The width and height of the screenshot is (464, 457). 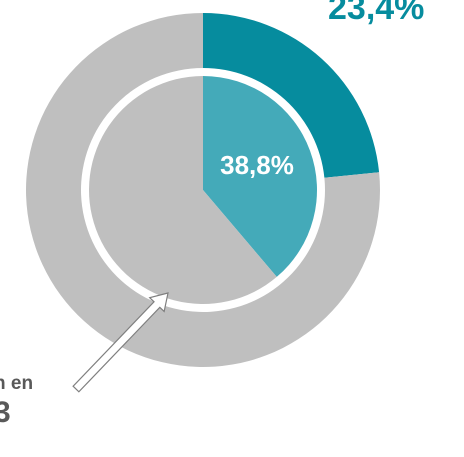 What do you see at coordinates (5, 412) in the screenshot?
I see `annotation: 3` at bounding box center [5, 412].